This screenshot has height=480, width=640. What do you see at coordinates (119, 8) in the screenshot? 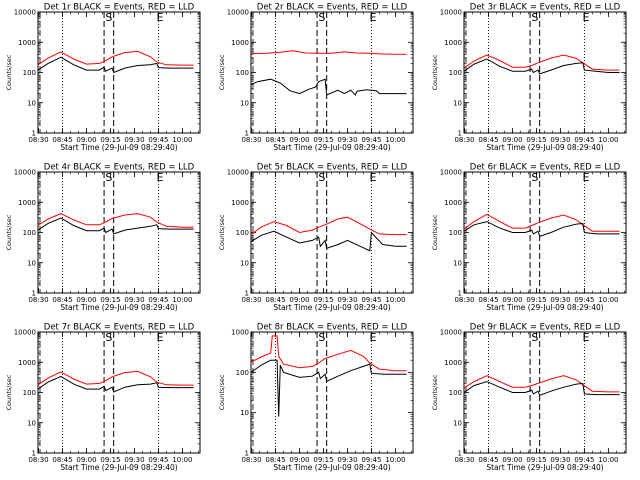
I see `plot-title: Det 1r BLACK = Events, RED = LLD` at bounding box center [119, 8].